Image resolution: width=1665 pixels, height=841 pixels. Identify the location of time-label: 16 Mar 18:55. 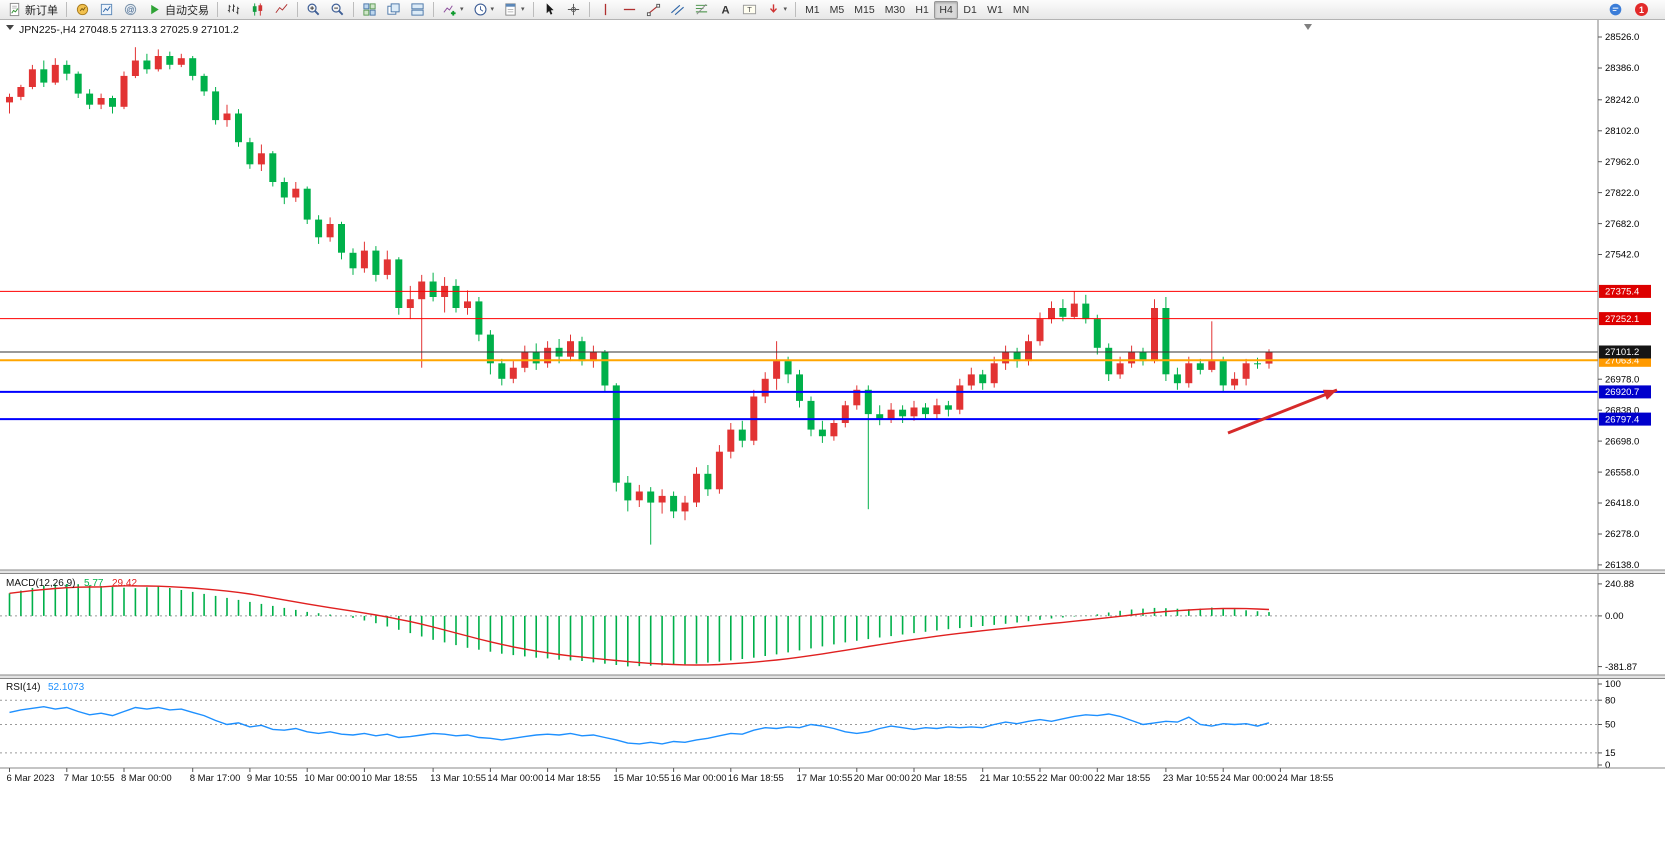
(756, 778).